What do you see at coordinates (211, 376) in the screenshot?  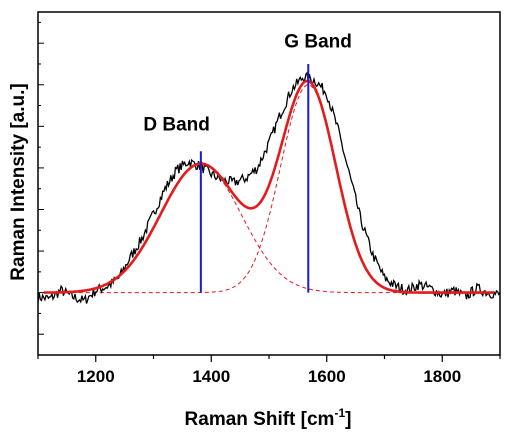 I see `x-tick-label: 1400` at bounding box center [211, 376].